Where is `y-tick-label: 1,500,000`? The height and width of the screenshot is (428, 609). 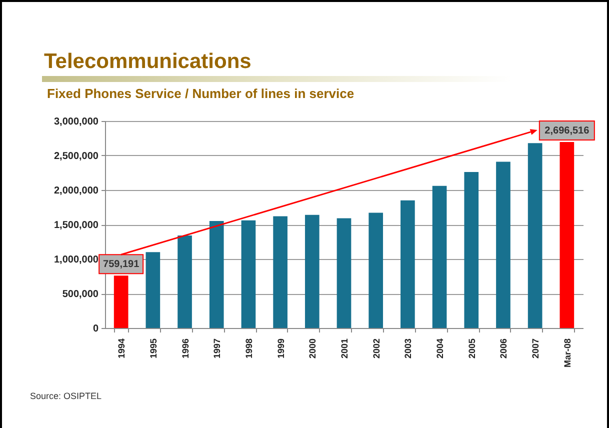
y-tick-label: 1,500,000 is located at coordinates (76, 225).